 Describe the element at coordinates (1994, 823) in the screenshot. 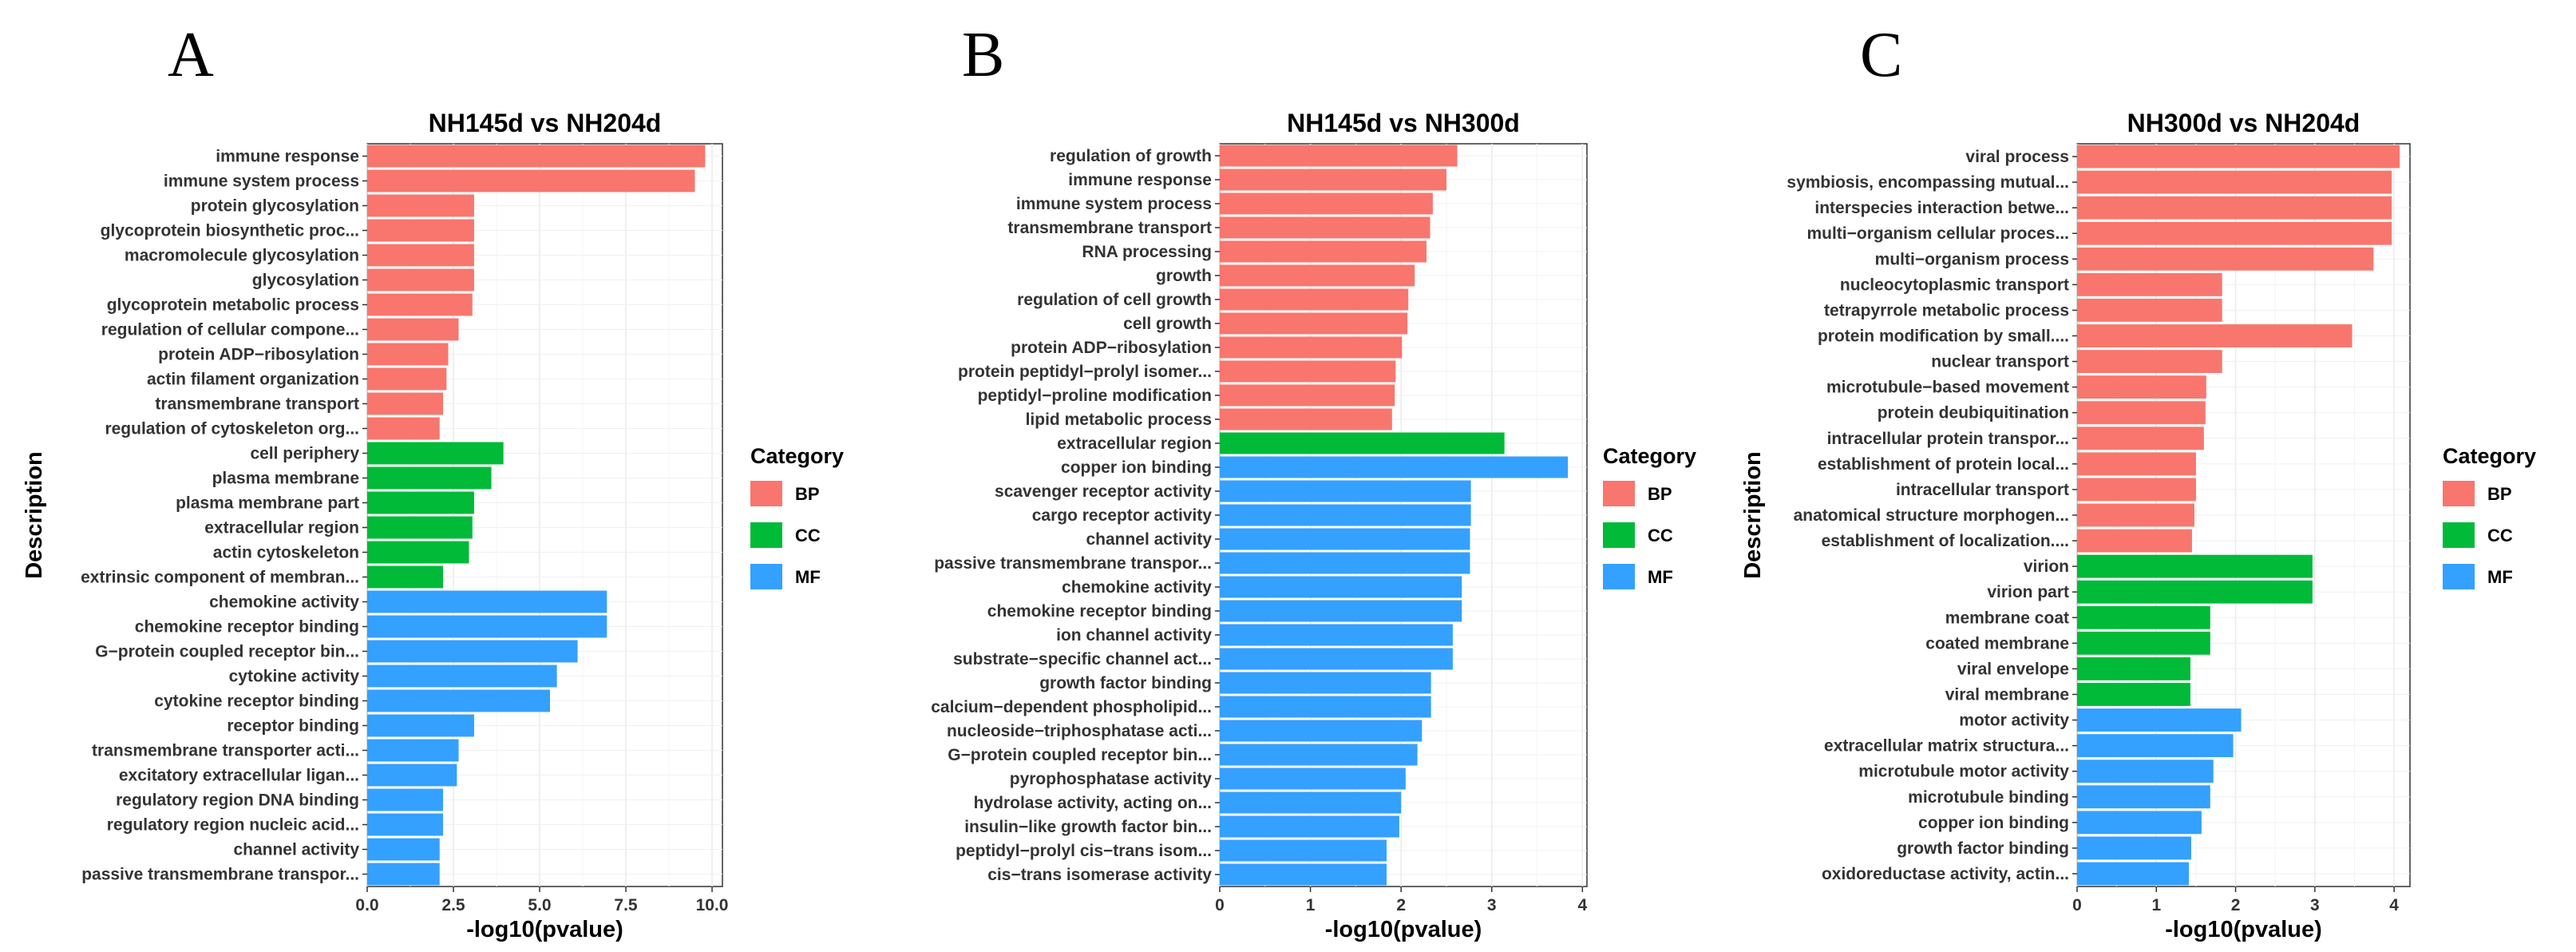

I see `y-tick-label: copper ion binding` at that location.